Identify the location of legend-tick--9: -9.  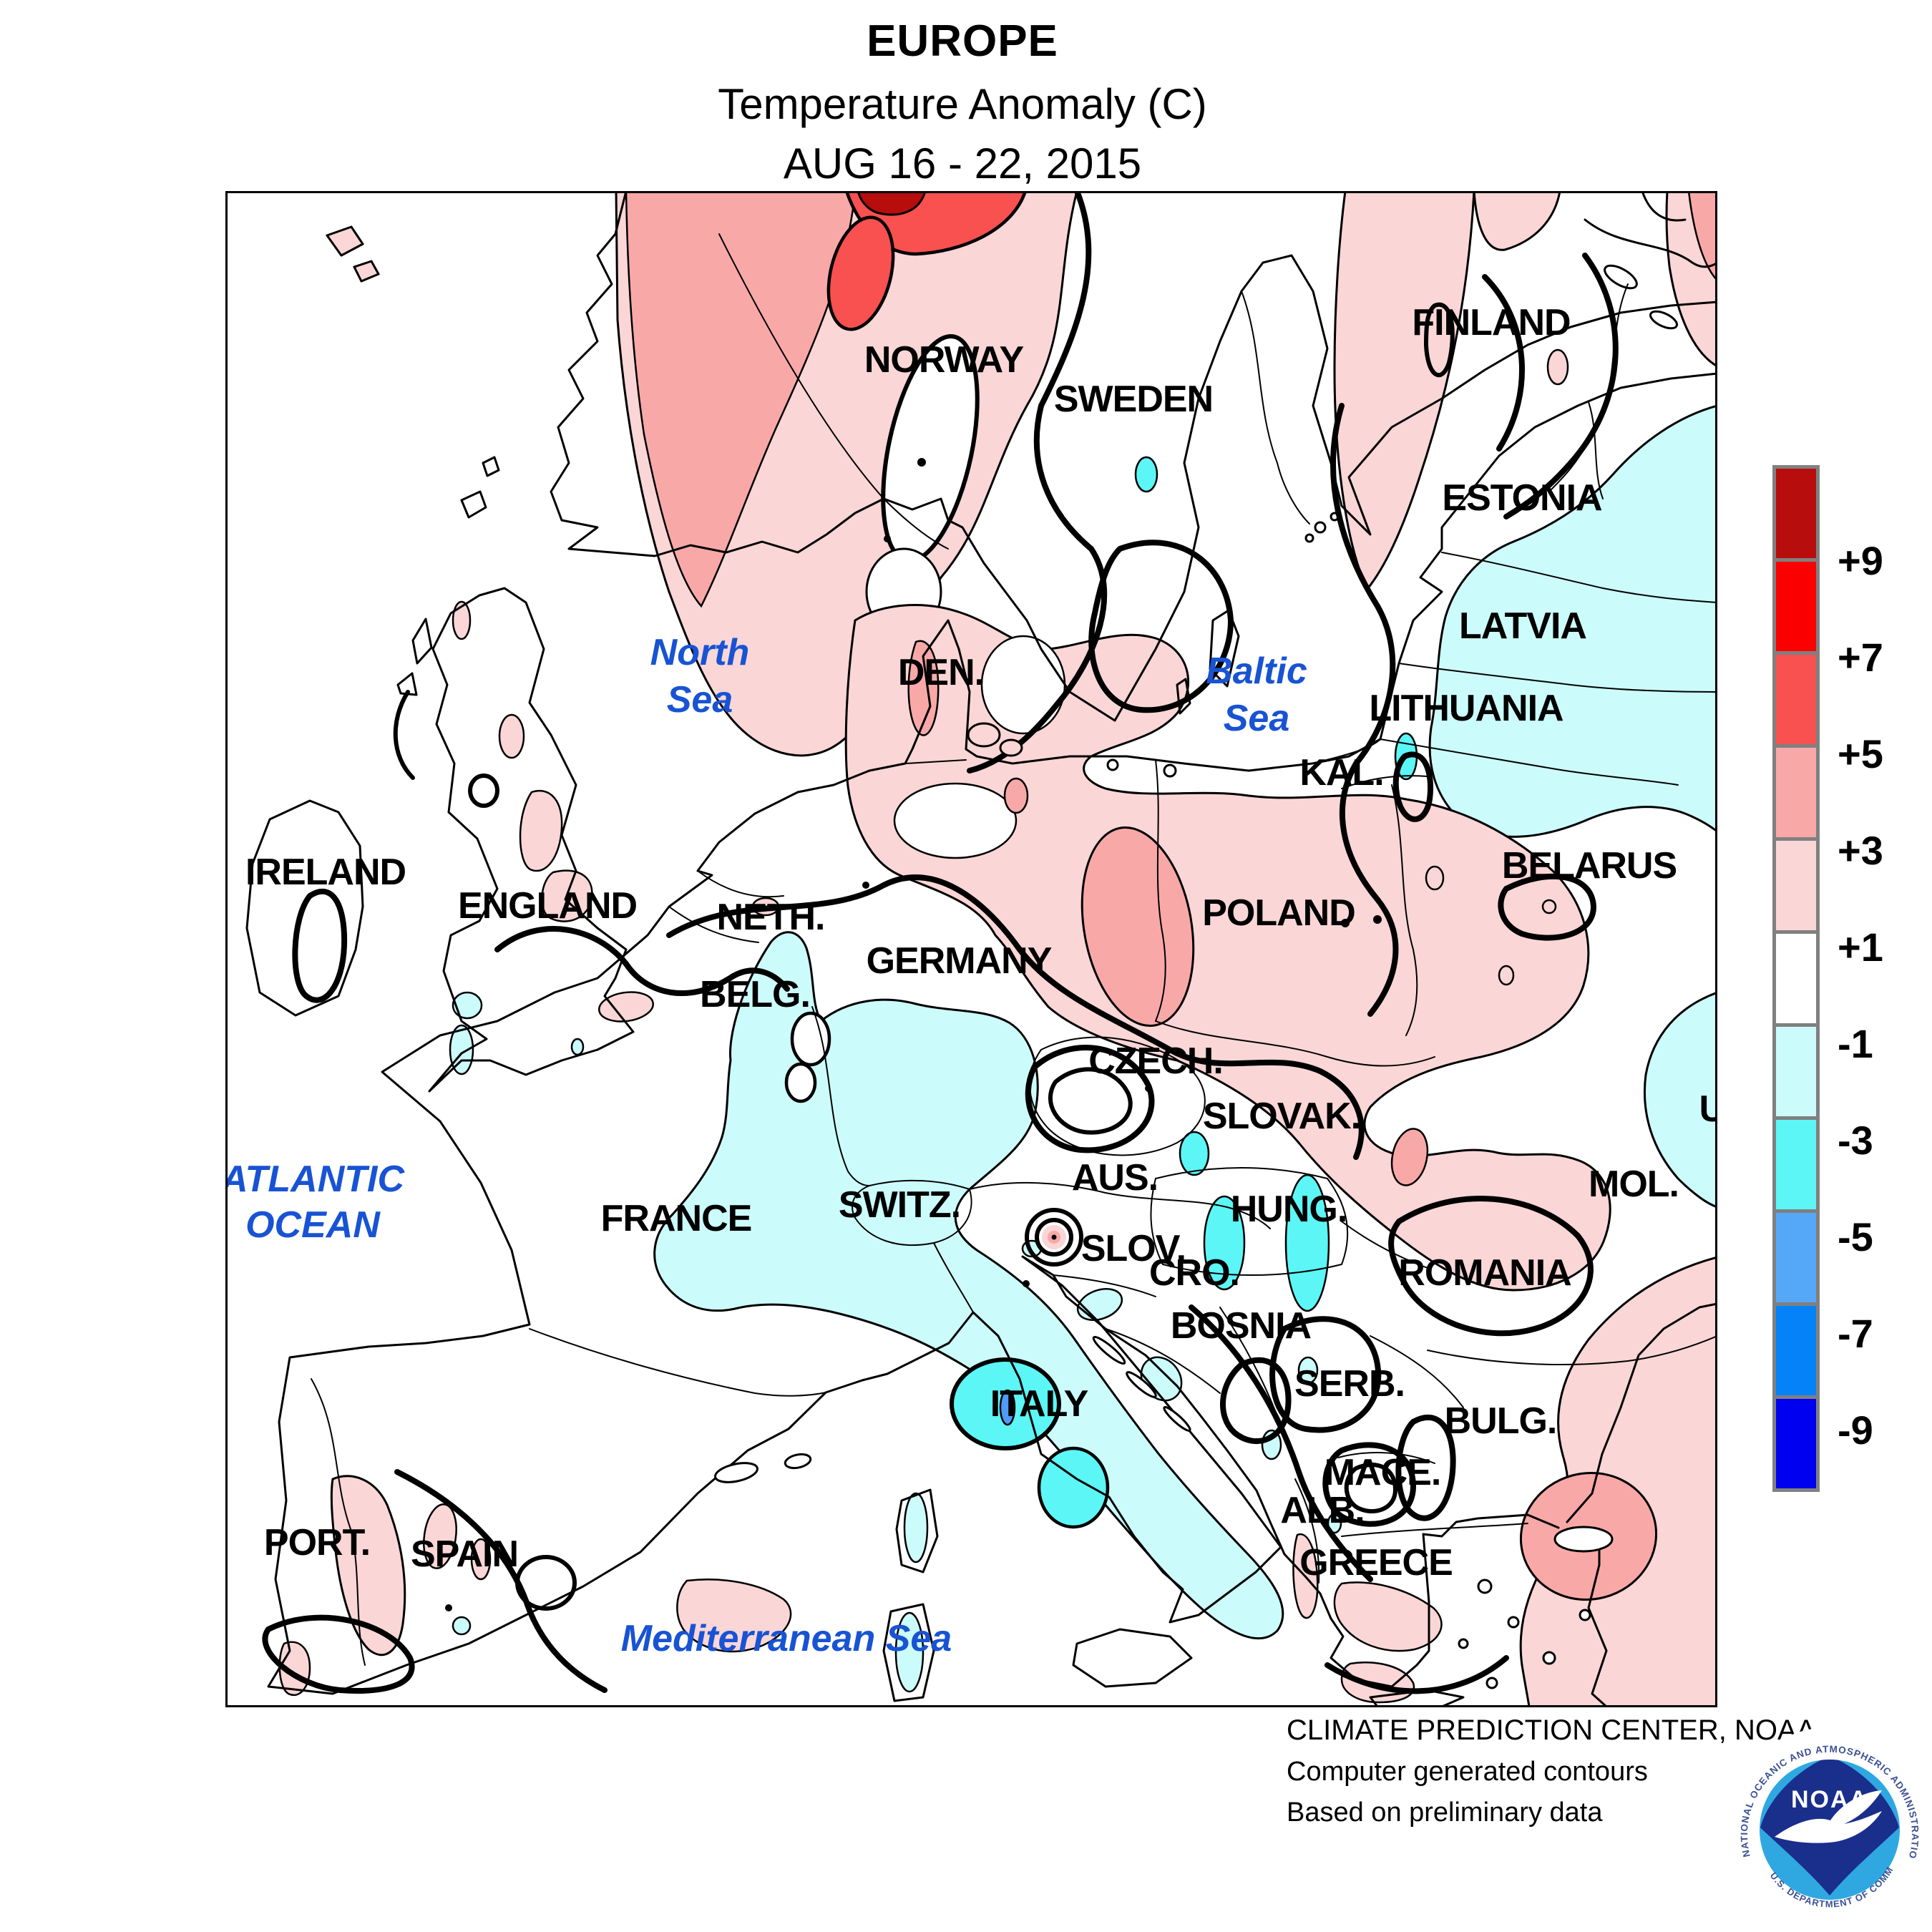
(1855, 1430).